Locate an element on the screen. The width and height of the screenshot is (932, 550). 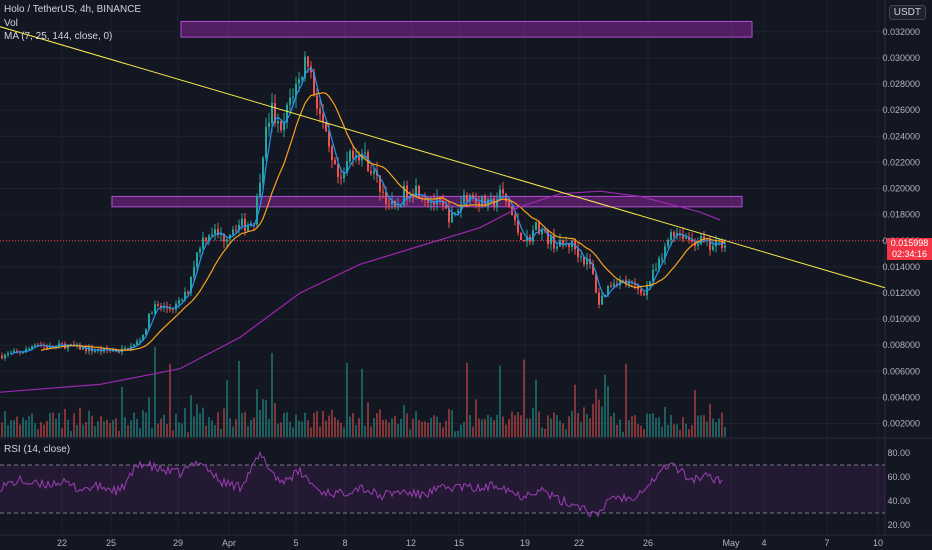
time-axis: 22 25 29 Apr 5 8 12 15 19 22 26 May 4 7 10 is located at coordinates (470, 543).